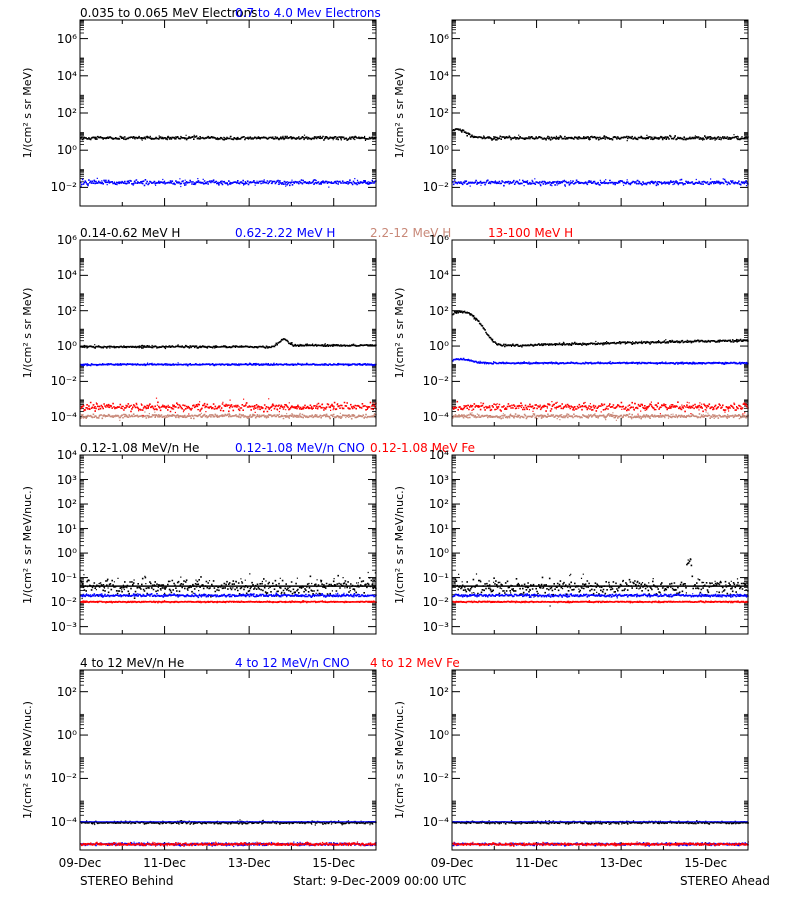 The image size is (800, 900). Describe the element at coordinates (249, 863) in the screenshot. I see `xtick-label-behind-2: 13-Dec` at that location.